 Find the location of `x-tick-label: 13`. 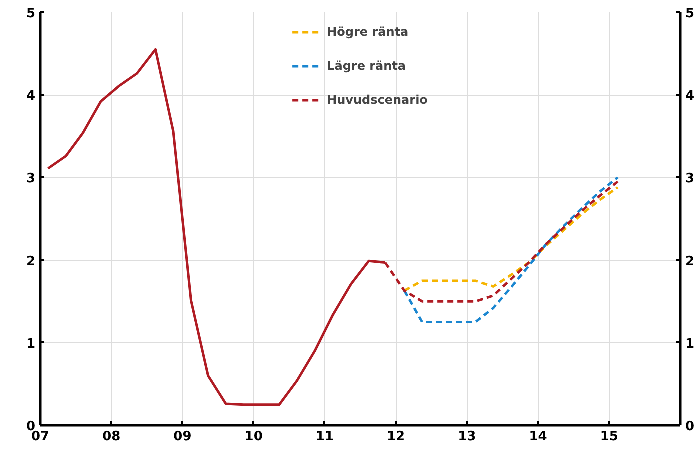

x-tick-label: 13 is located at coordinates (467, 437).